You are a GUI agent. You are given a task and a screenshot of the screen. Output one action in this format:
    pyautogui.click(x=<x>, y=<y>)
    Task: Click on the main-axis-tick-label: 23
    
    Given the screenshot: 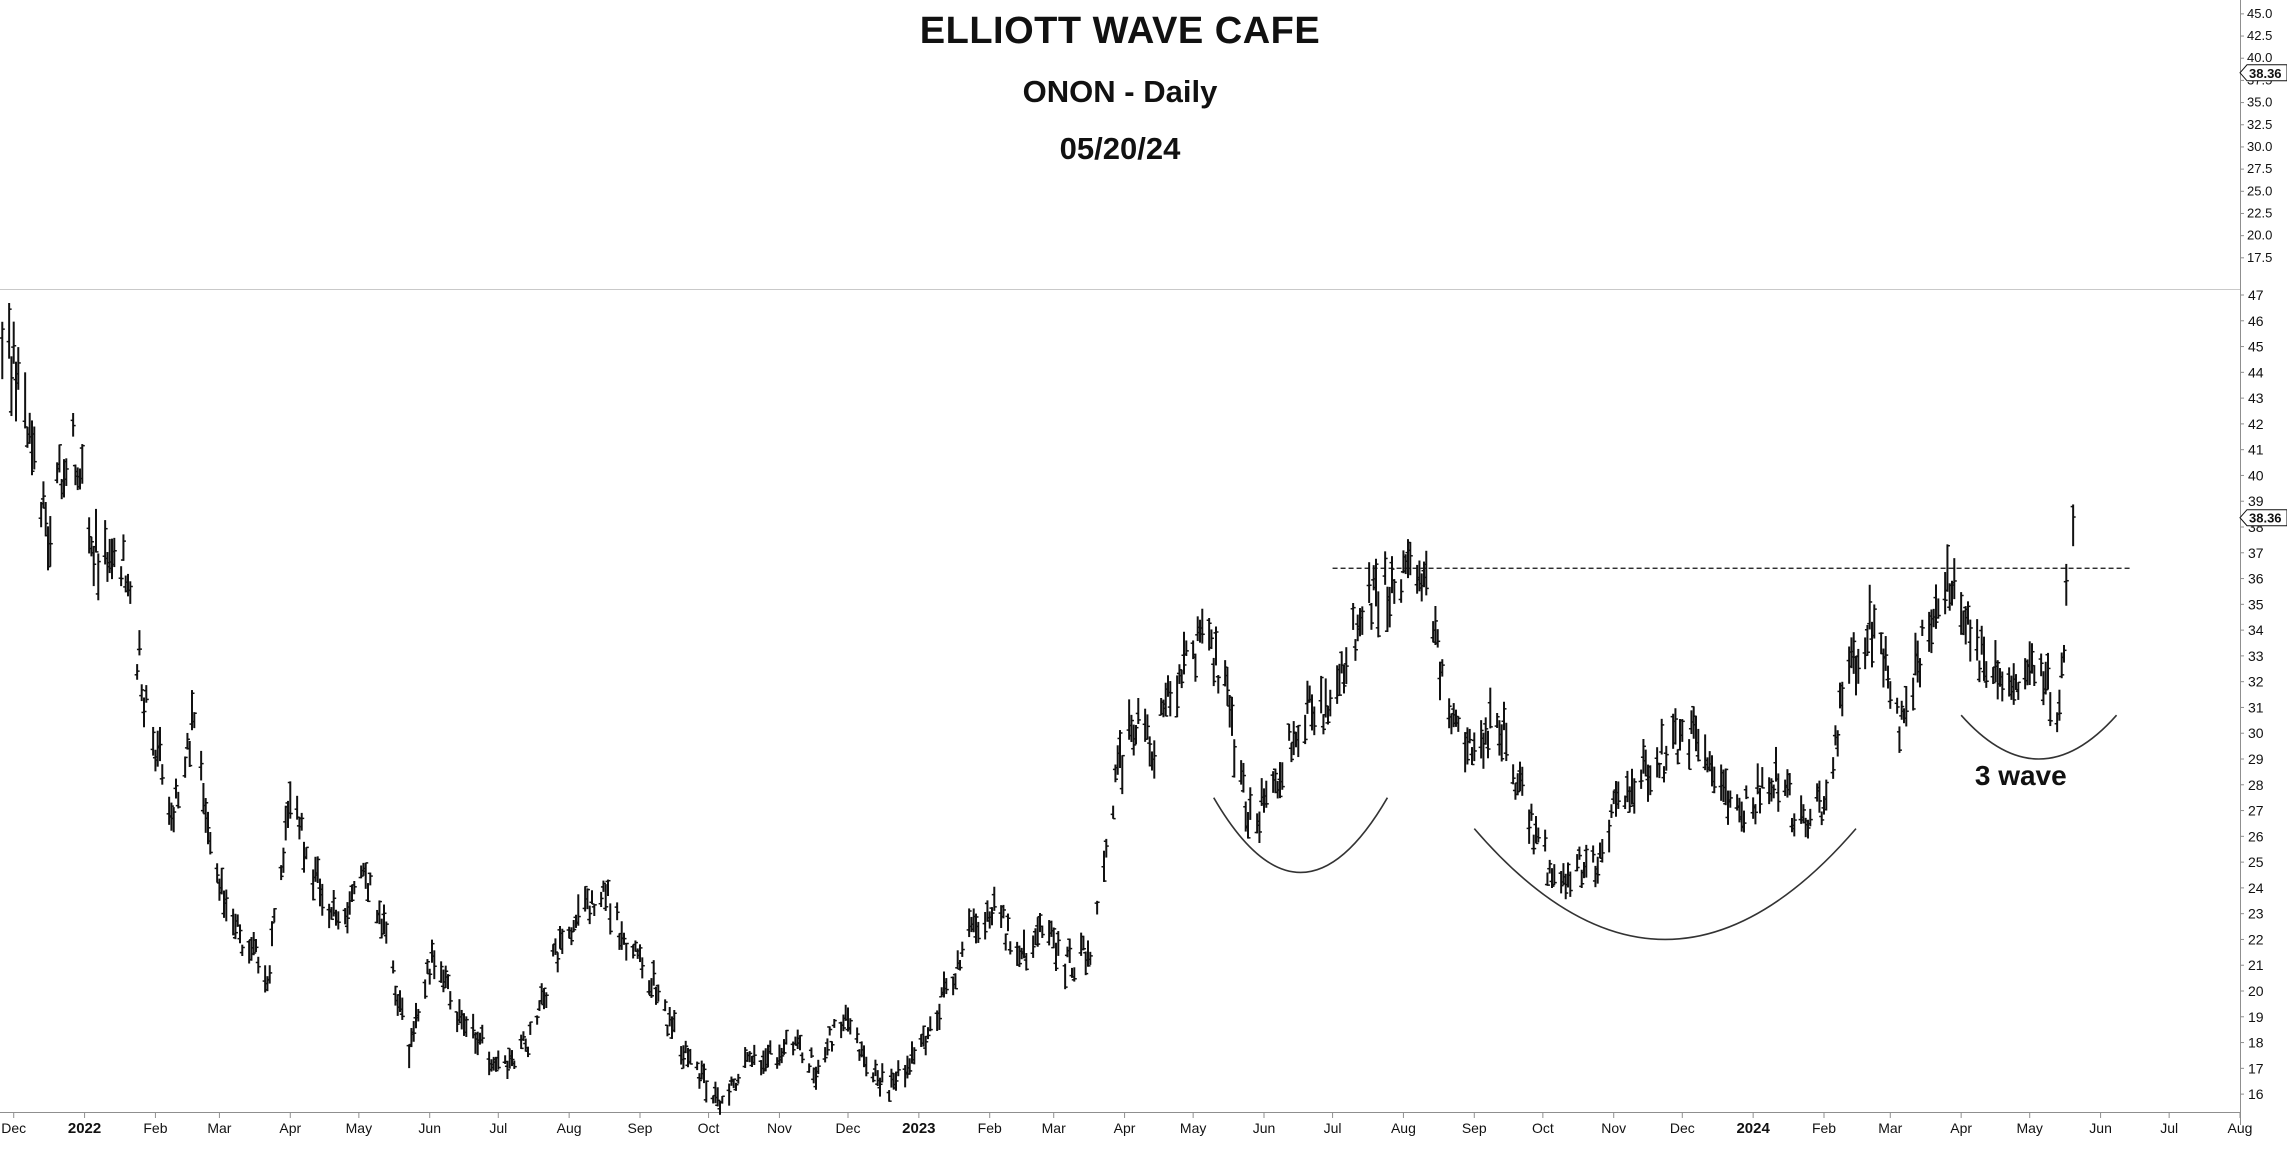 What is the action you would take?
    pyautogui.click(x=2256, y=914)
    